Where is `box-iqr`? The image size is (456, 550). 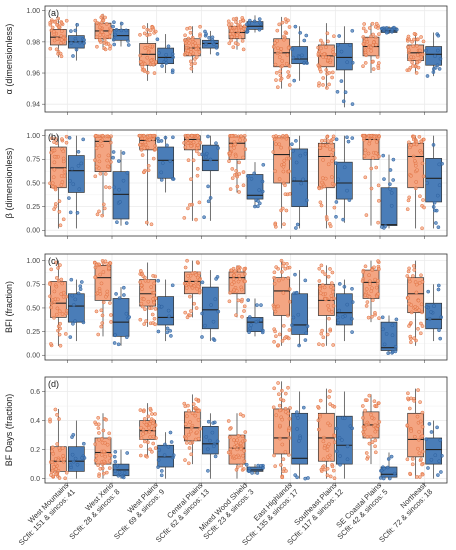 box-iqr is located at coordinates (166, 162).